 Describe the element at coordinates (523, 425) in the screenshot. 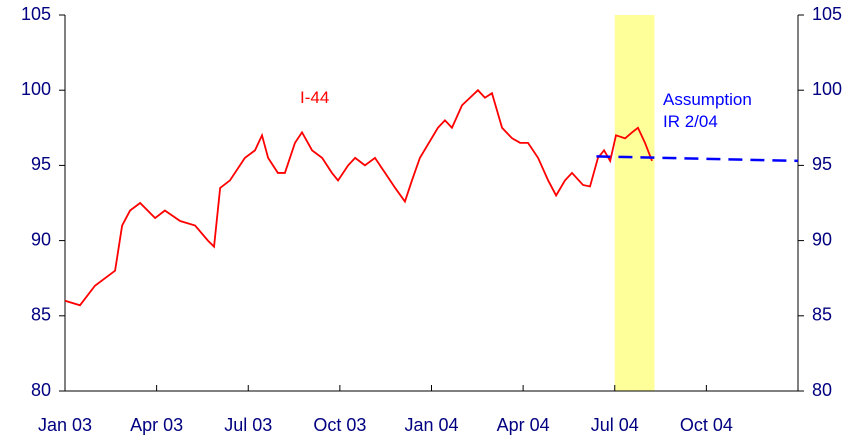

I see `x-tick-label: Apr 04` at that location.